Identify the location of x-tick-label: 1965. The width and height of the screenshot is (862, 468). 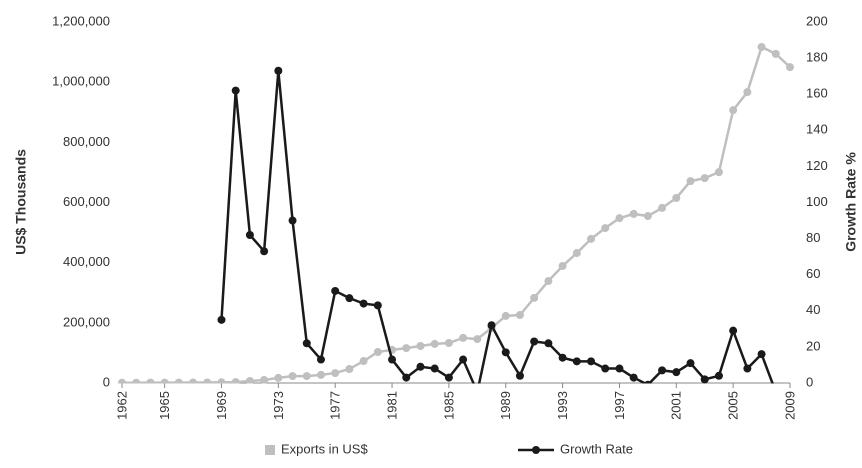
(164, 405).